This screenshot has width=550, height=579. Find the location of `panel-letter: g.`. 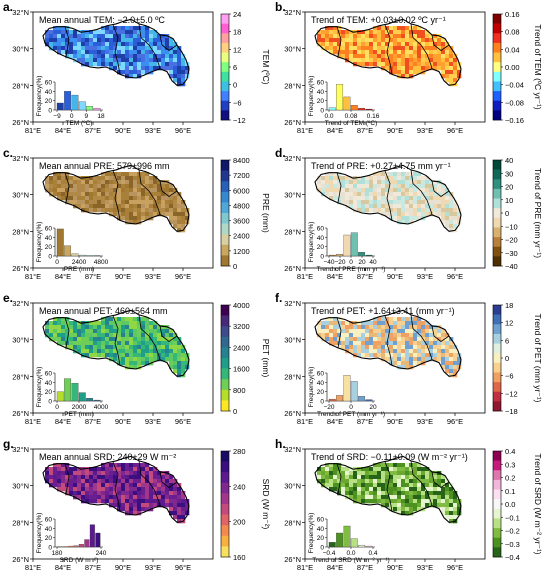

panel-letter: g. is located at coordinates (8, 444).